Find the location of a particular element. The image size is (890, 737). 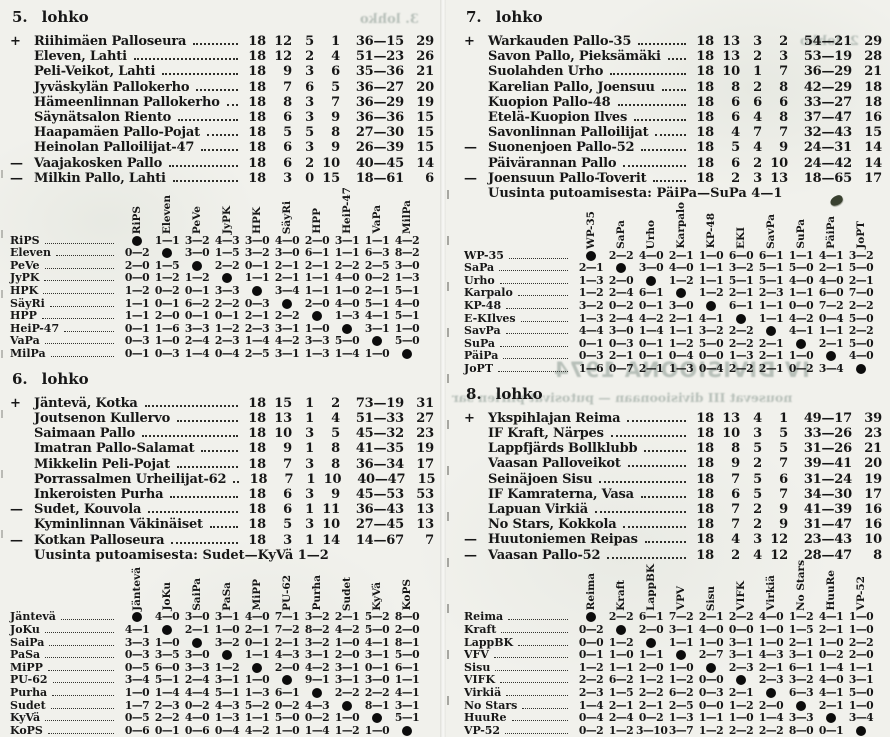

stat-goals: 53—19 is located at coordinates (827, 57).